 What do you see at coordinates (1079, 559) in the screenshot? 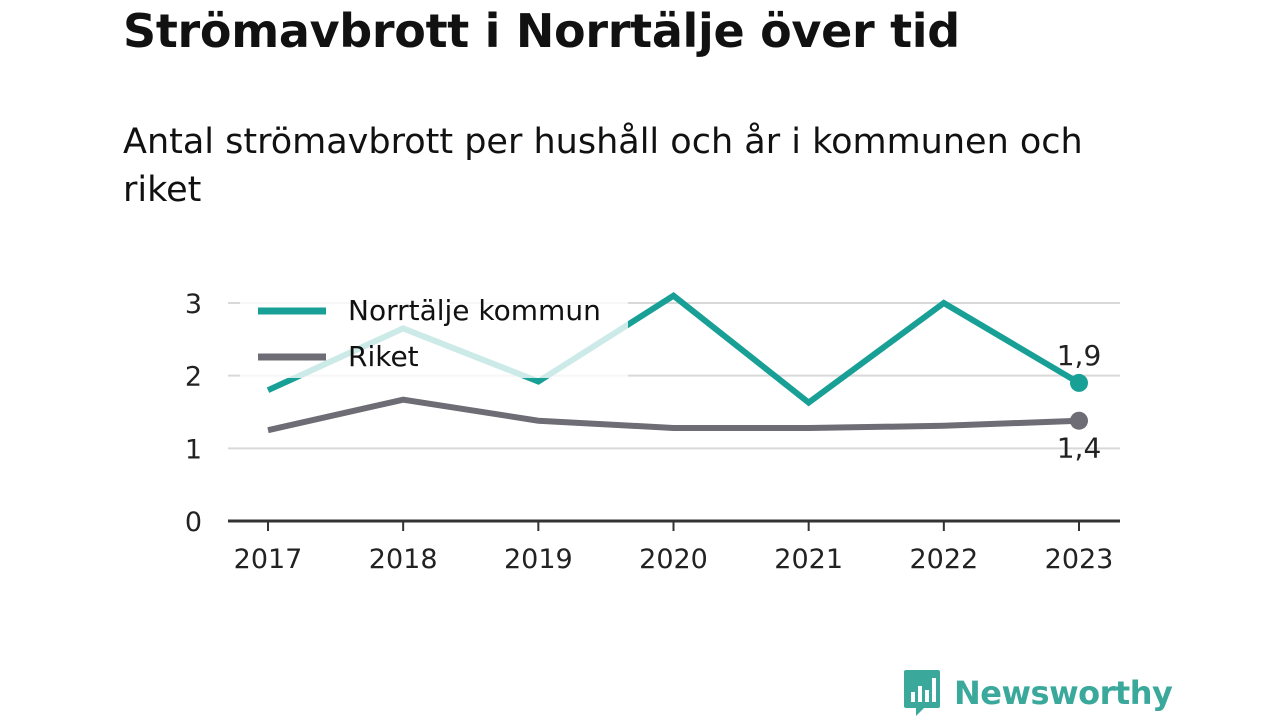
I see `x-tick-label: 2023` at bounding box center [1079, 559].